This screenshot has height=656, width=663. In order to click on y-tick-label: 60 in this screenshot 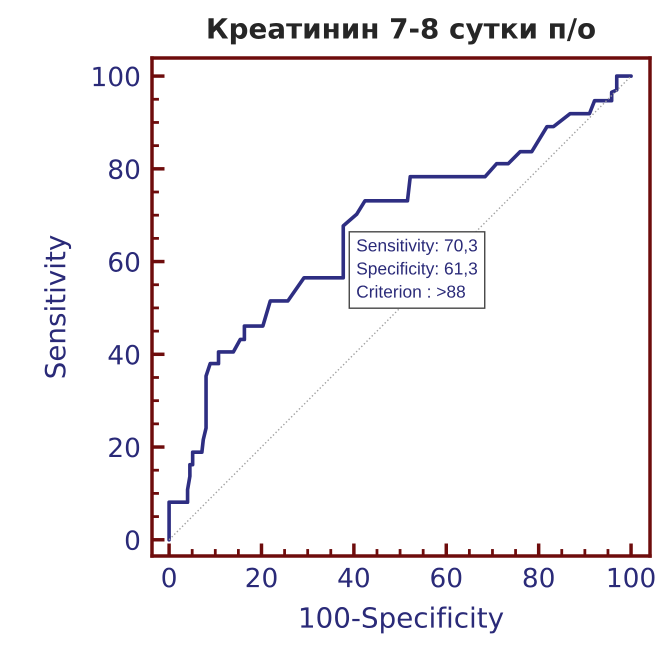, I will do `click(124, 262)`.